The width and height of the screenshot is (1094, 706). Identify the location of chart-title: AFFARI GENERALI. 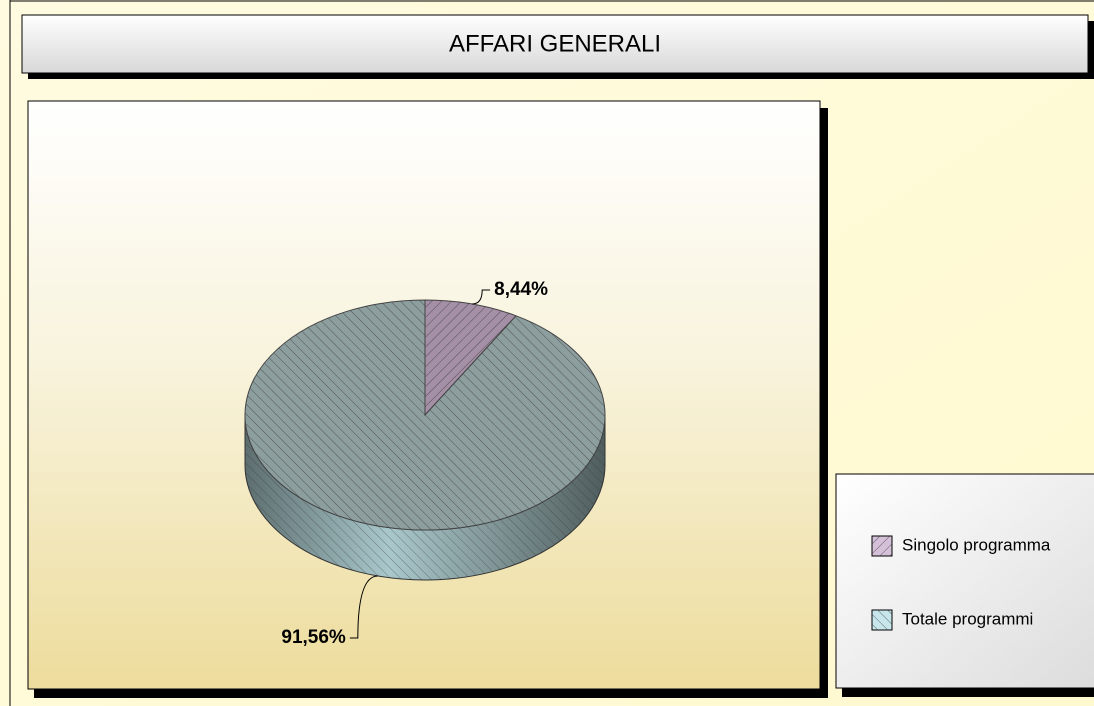
(555, 43).